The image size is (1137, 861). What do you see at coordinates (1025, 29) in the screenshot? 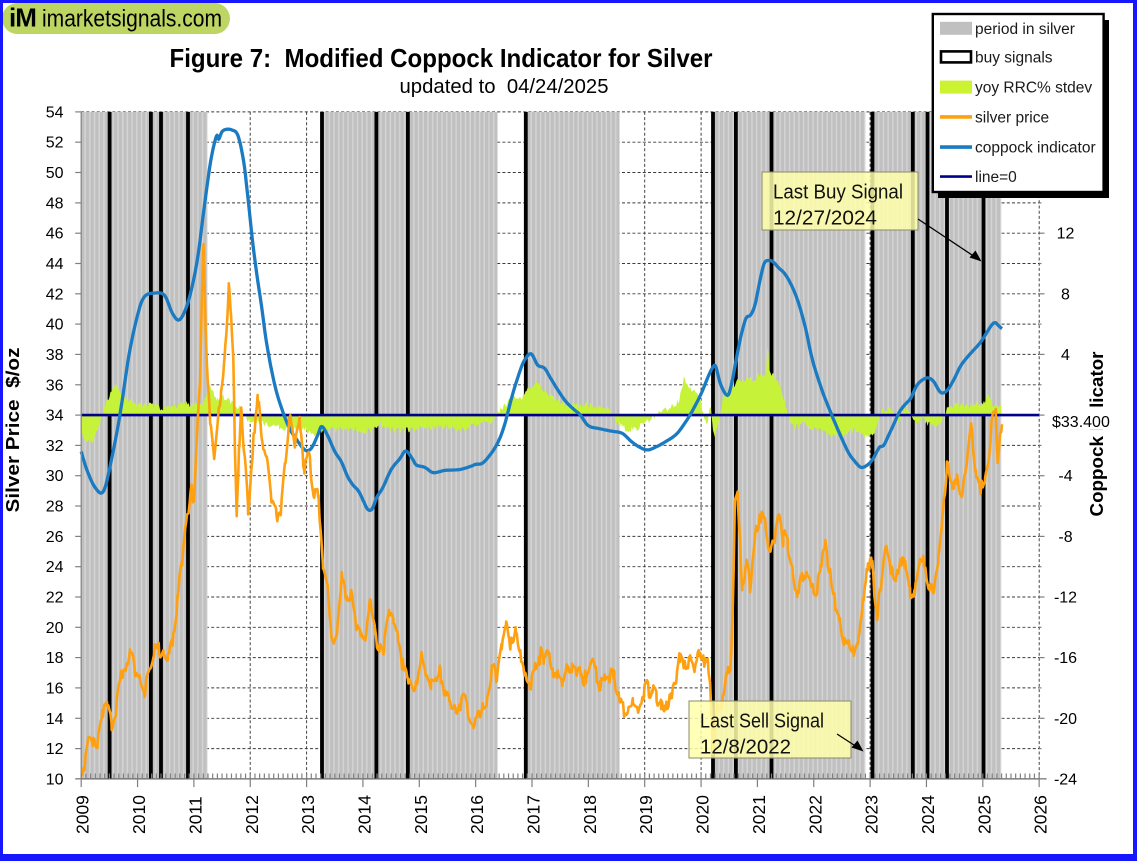
I see `svg-text: period in silver` at bounding box center [1025, 29].